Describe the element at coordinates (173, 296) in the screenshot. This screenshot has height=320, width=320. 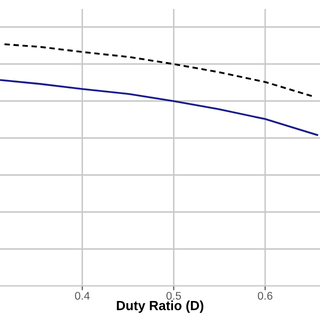
I see `x-tick-label: 0.5` at that location.